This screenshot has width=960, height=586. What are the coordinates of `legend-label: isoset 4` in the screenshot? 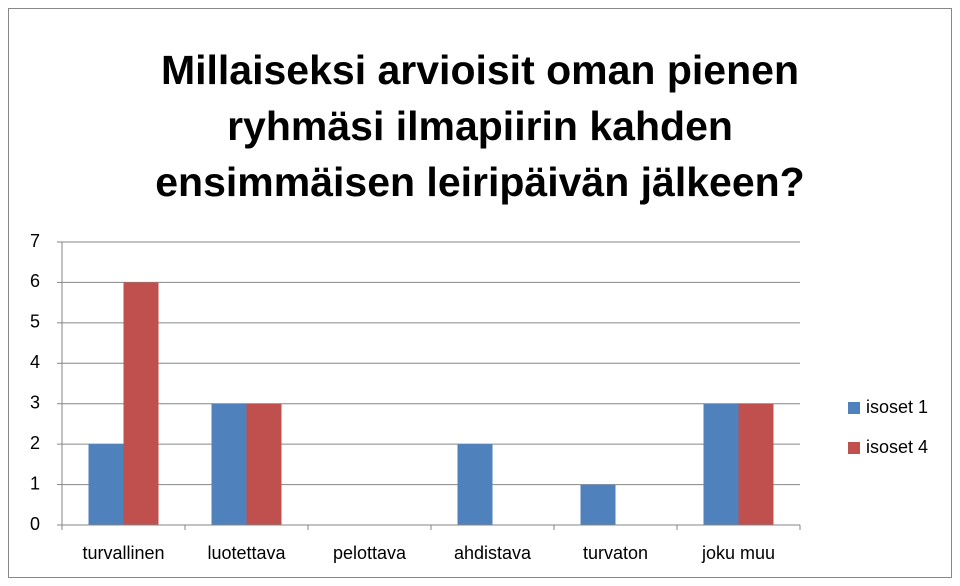 It's located at (897, 447).